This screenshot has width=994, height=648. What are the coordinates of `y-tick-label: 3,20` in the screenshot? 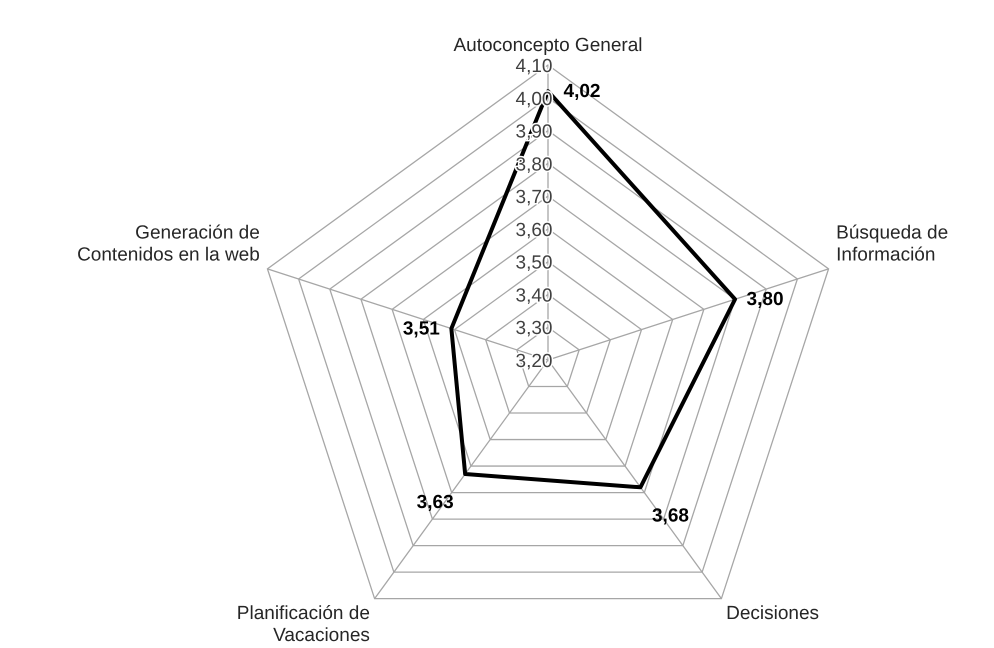 It's located at (534, 361).